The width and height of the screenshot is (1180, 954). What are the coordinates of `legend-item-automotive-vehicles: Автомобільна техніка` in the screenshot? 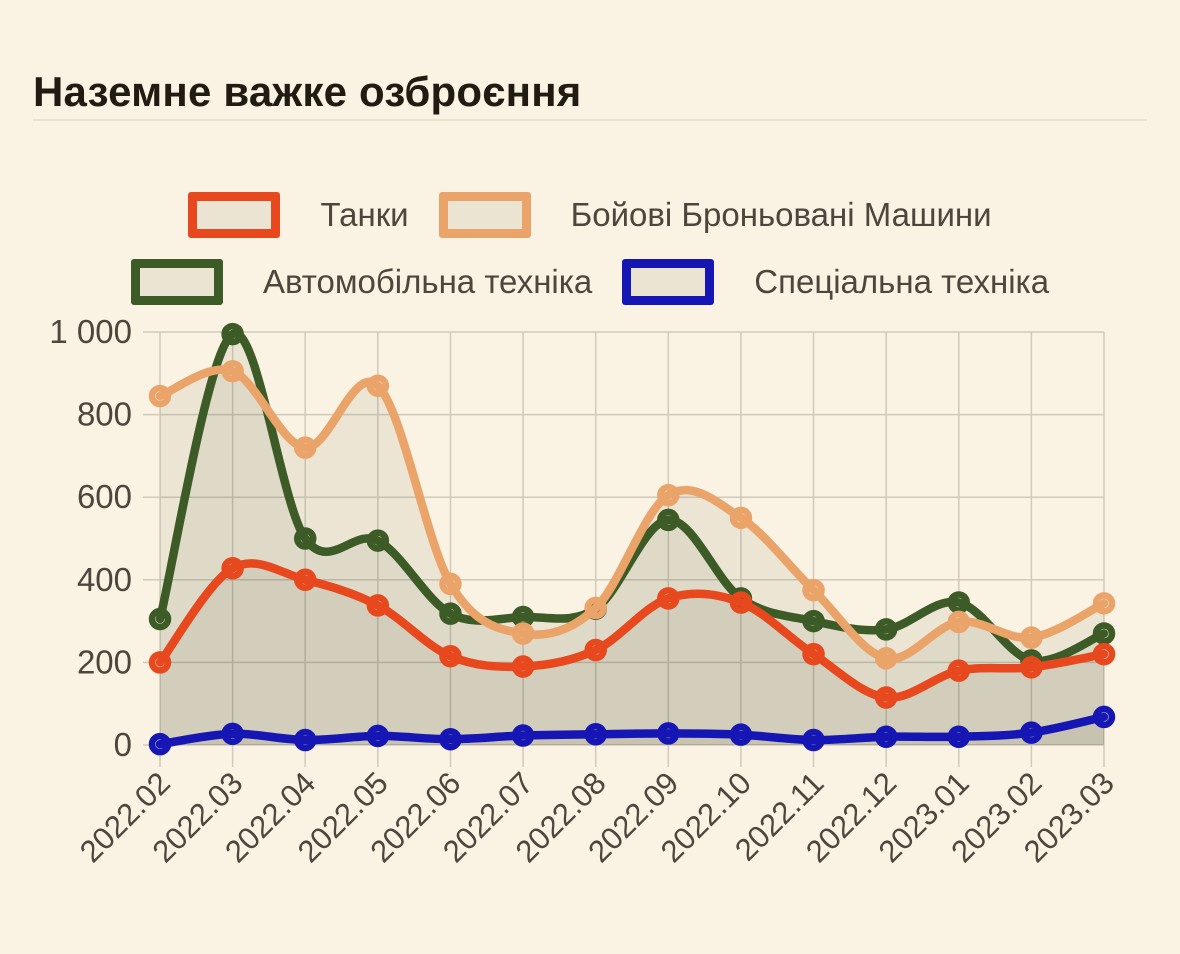 It's located at (361, 282).